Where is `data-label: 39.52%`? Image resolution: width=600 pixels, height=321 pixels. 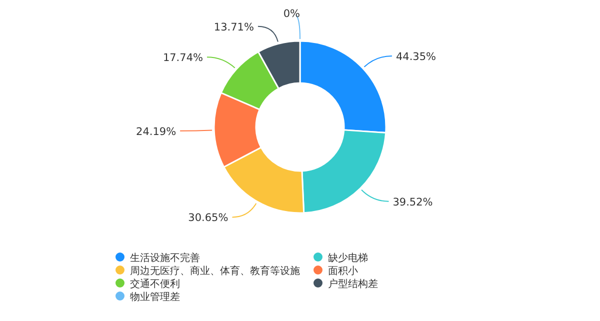
data-label: 39.52% is located at coordinates (412, 202).